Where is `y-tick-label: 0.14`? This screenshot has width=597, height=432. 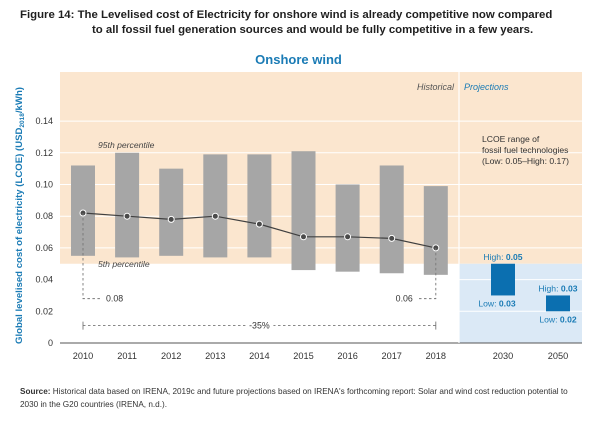
y-tick-label: 0.14 is located at coordinates (44, 121).